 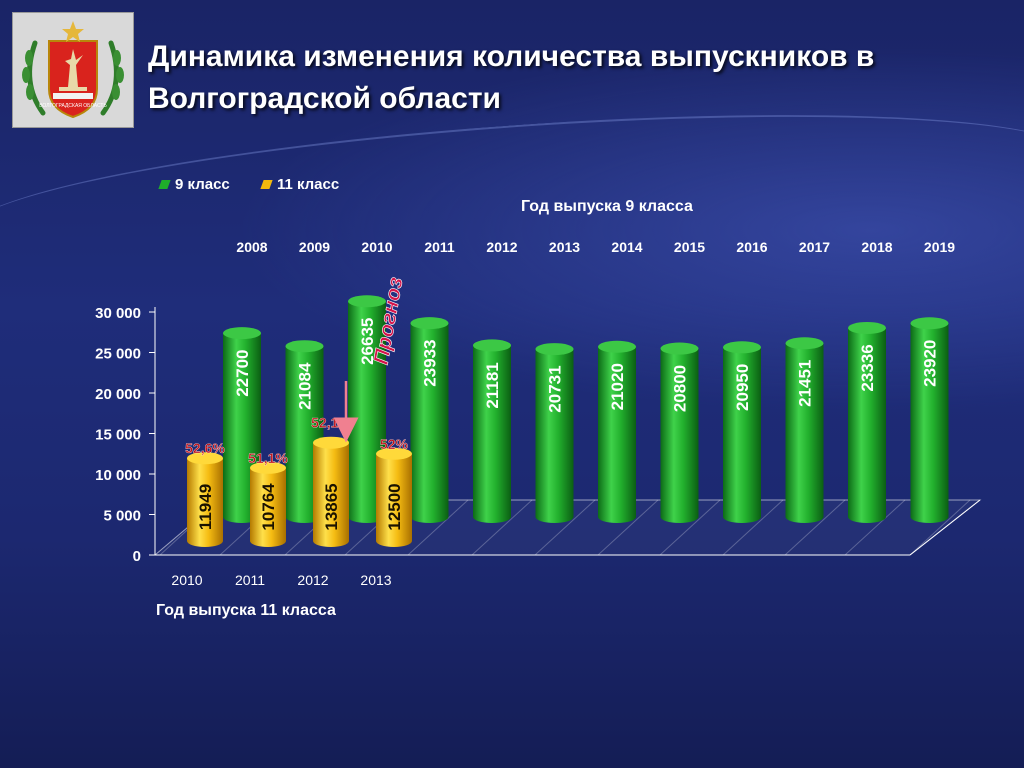 I want to click on legend-label-grade9: 9 класс, so click(x=202, y=184).